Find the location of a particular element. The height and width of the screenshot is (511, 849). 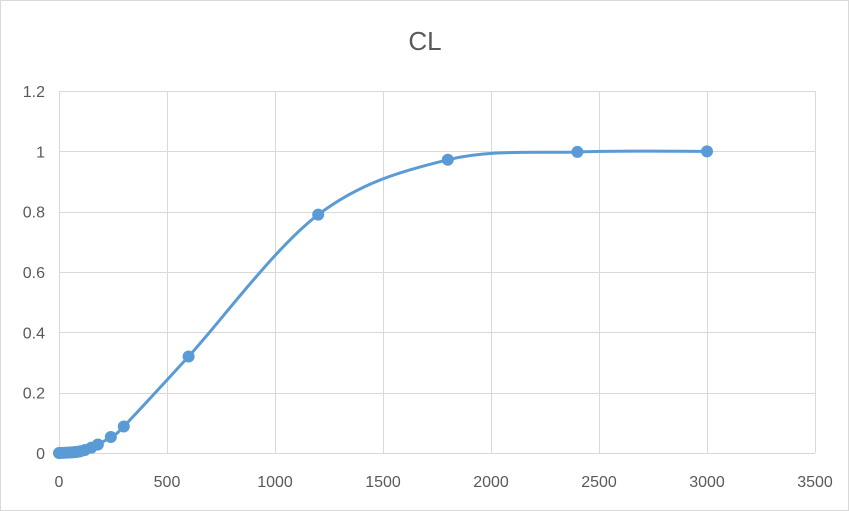

y-tick-label: 0 is located at coordinates (40, 454).